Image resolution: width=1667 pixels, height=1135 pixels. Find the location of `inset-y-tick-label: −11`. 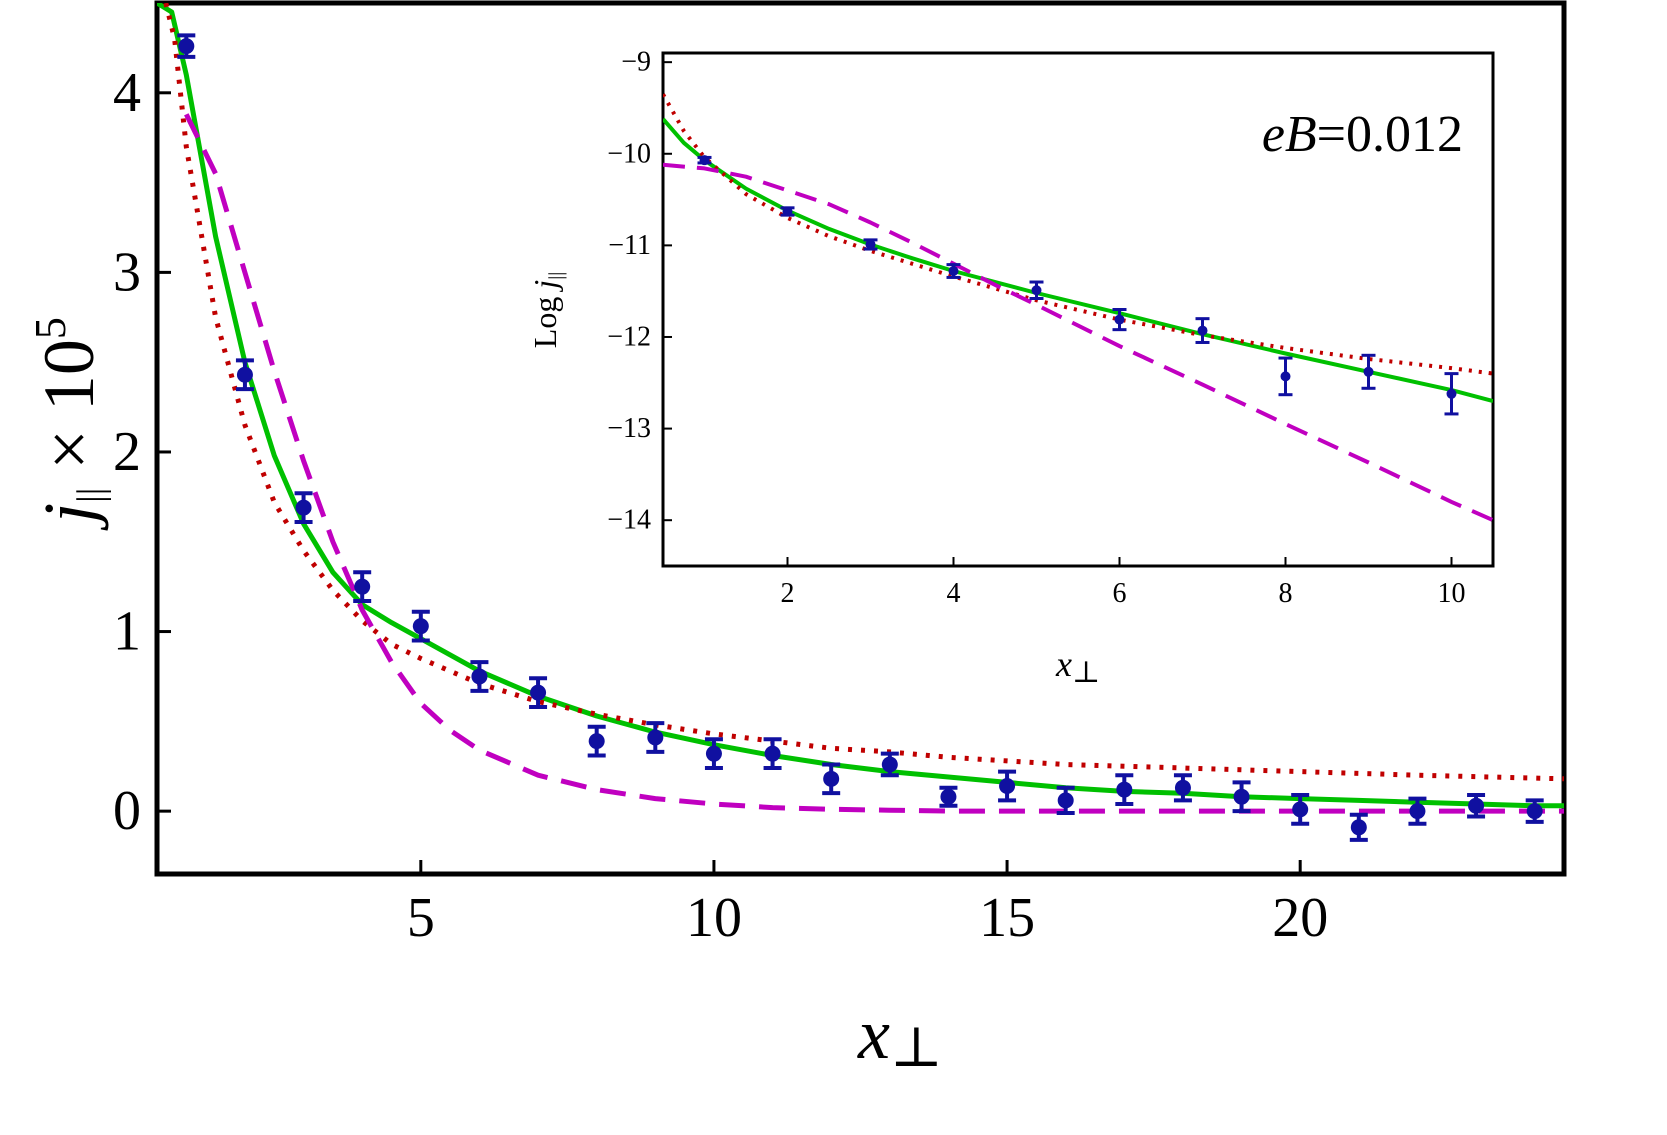

inset-y-tick-label: −11 is located at coordinates (629, 245).